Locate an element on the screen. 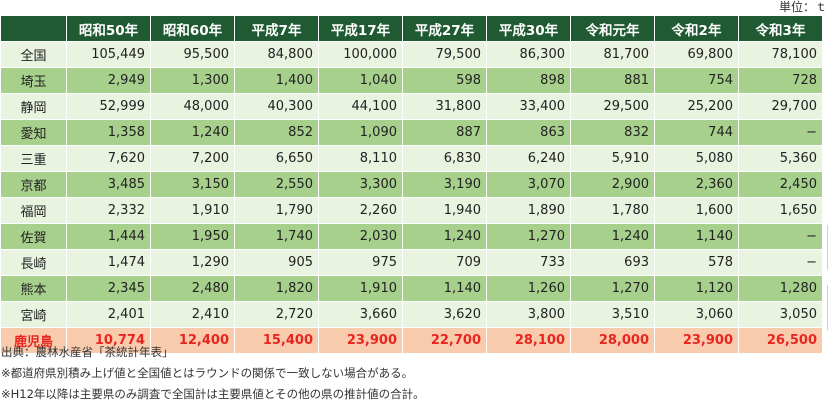  table-row: 長崎 1,474 1,290 905 975 709 733 693 578− is located at coordinates (411, 262).